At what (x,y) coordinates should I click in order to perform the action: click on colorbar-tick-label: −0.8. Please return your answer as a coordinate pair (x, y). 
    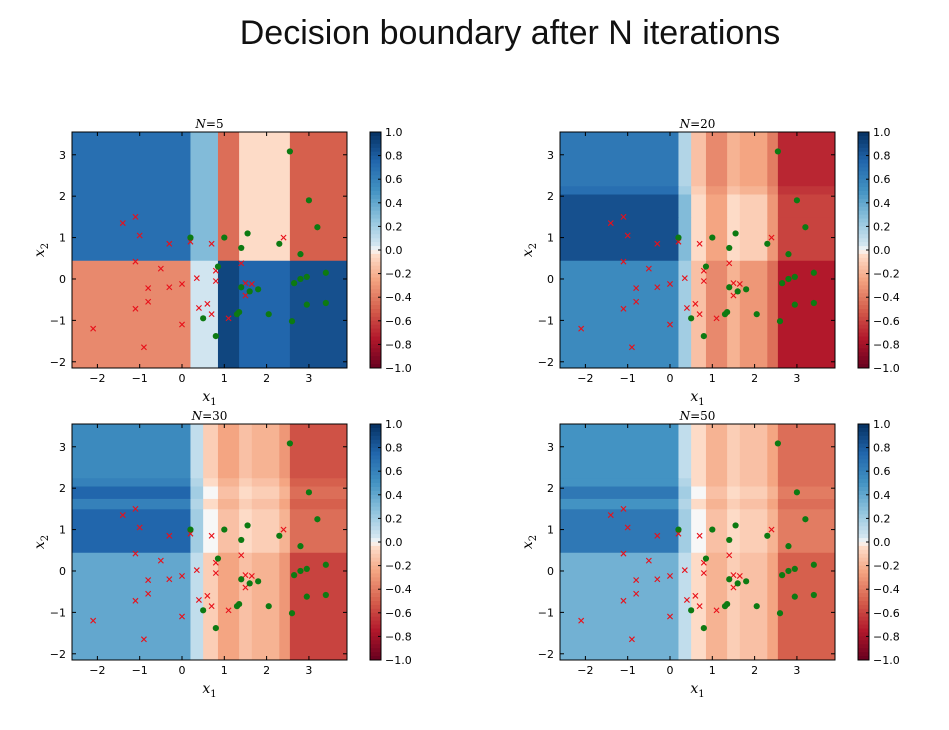
    Looking at the image, I should click on (398, 636).